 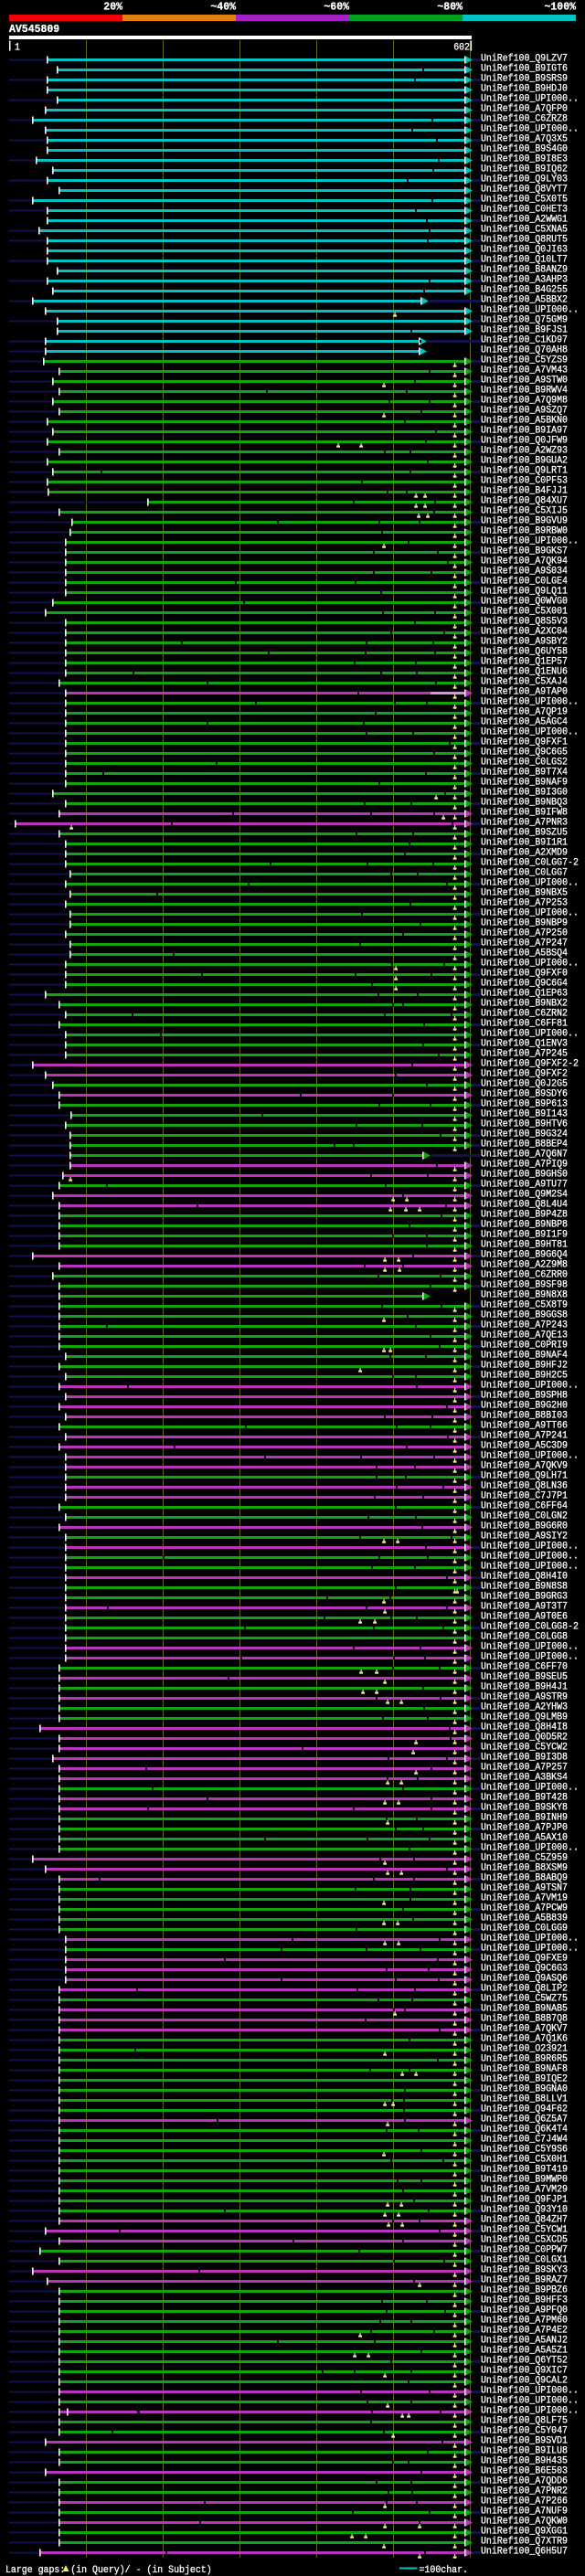 I want to click on svg-text: UniRef100_A7P253, so click(x=524, y=902).